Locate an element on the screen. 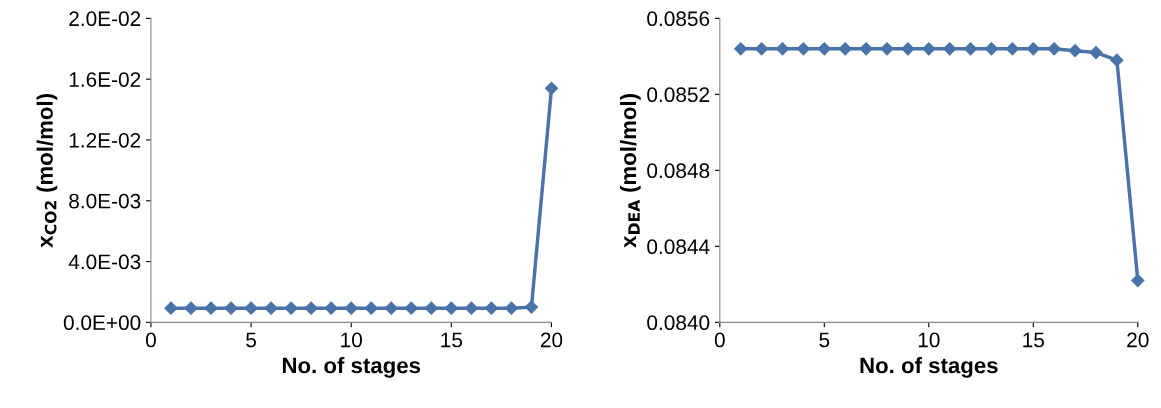 The height and width of the screenshot is (408, 1161). y-tick-label: 1.2E-02 is located at coordinates (105, 140).